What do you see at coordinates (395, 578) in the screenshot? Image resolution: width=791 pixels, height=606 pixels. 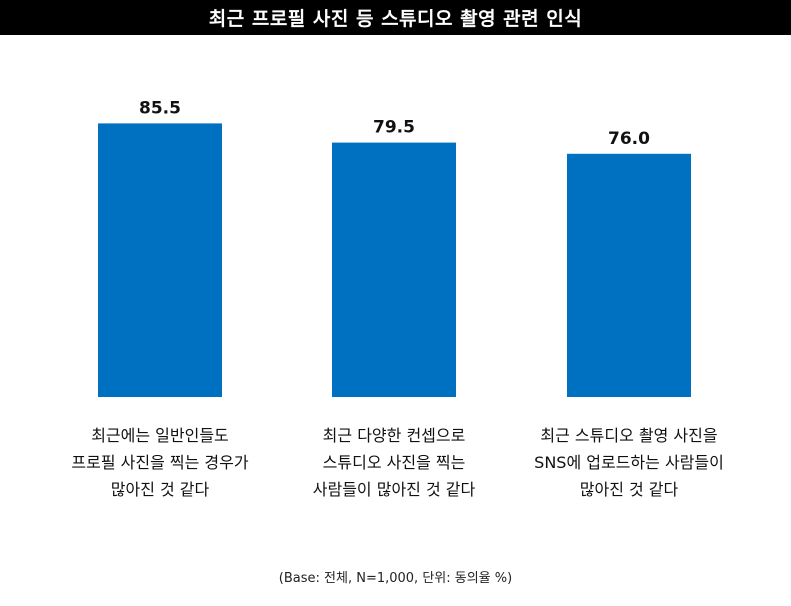 I see `footnote: (Base: 전체, N=1,000, 단위: 동의율 %)` at bounding box center [395, 578].